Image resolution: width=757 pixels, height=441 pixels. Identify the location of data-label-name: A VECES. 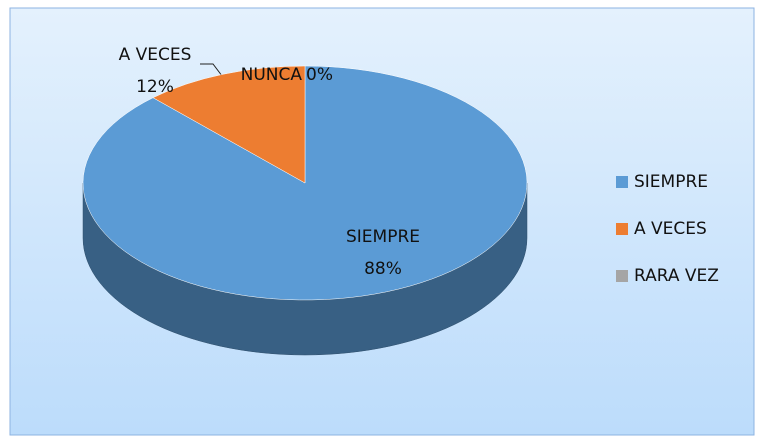
(155, 55).